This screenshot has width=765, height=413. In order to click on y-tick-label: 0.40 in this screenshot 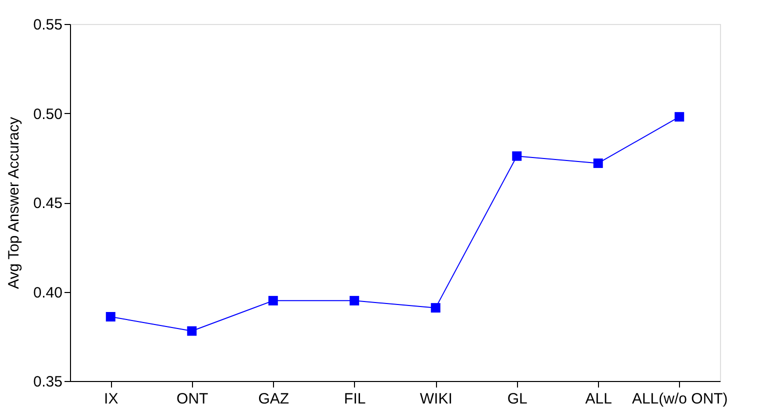, I will do `click(47, 293)`.